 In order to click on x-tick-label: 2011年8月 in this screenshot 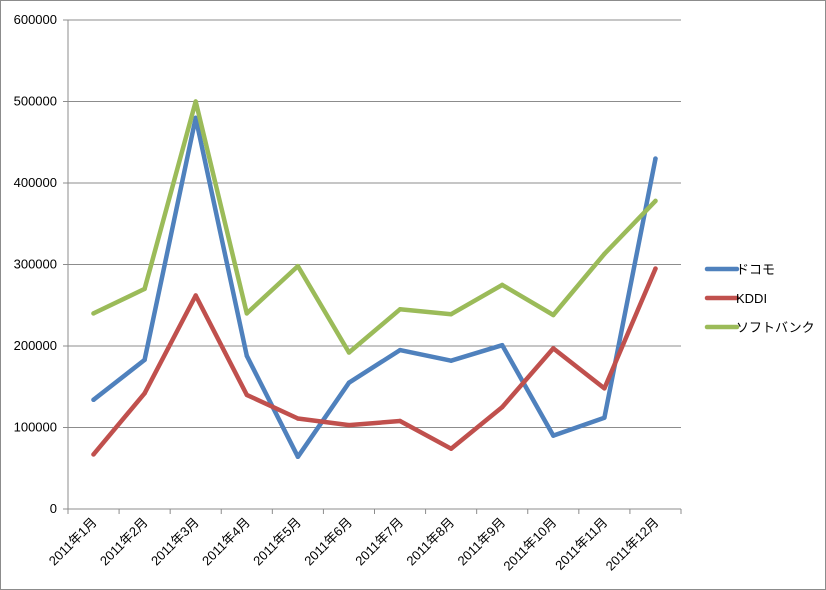, I will do `click(430, 542)`.